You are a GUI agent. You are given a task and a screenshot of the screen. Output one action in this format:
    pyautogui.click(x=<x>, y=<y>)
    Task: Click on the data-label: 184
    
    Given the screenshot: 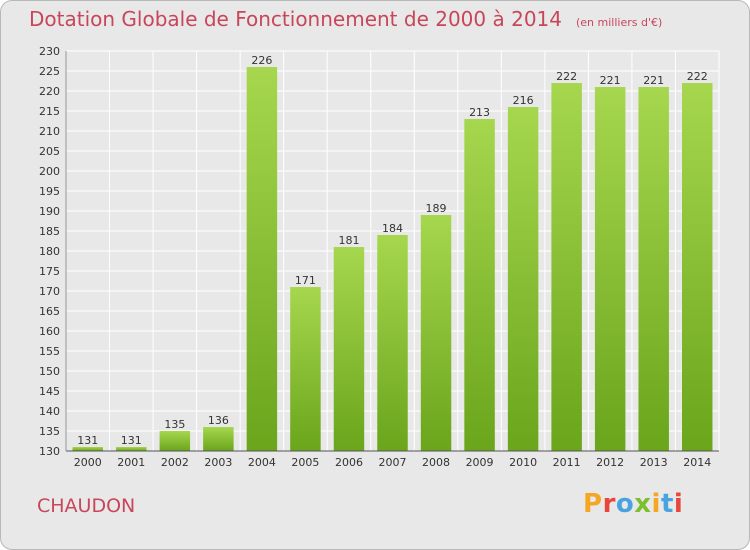 What is the action you would take?
    pyautogui.click(x=392, y=228)
    